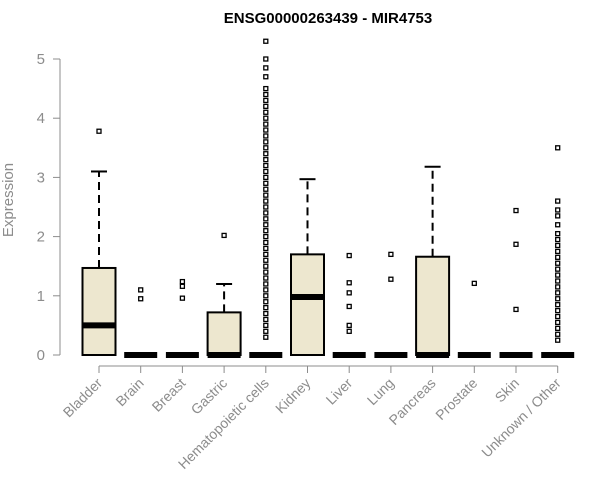  I want to click on x-tick-label: Skin, so click(507, 390).